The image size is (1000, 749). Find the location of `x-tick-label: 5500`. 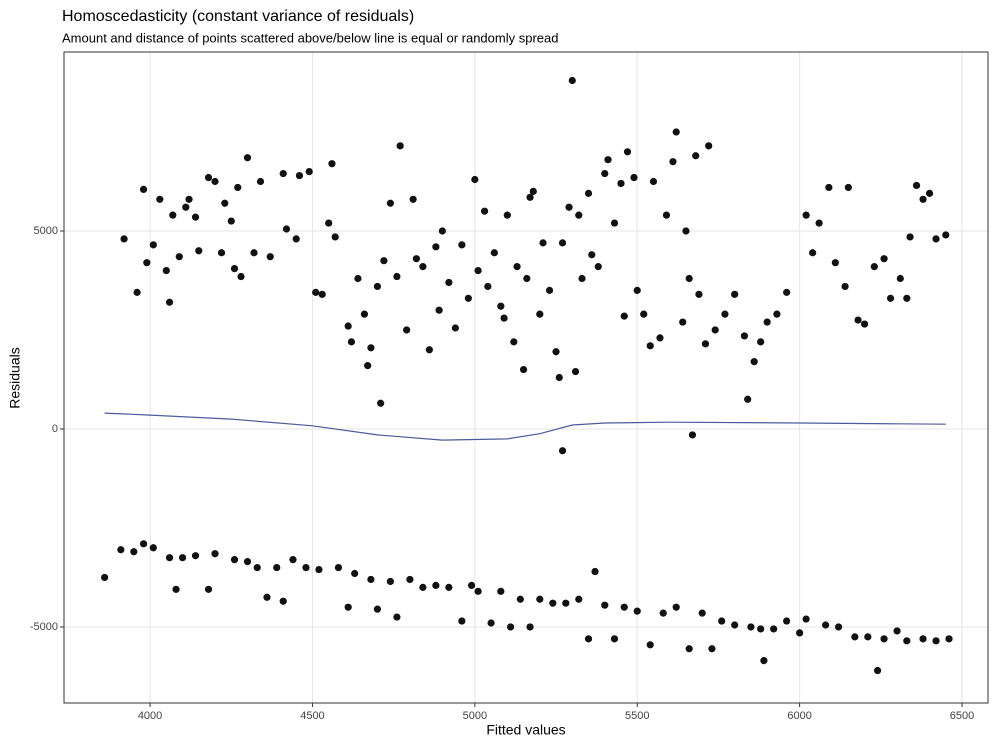

x-tick-label: 5500 is located at coordinates (637, 716).